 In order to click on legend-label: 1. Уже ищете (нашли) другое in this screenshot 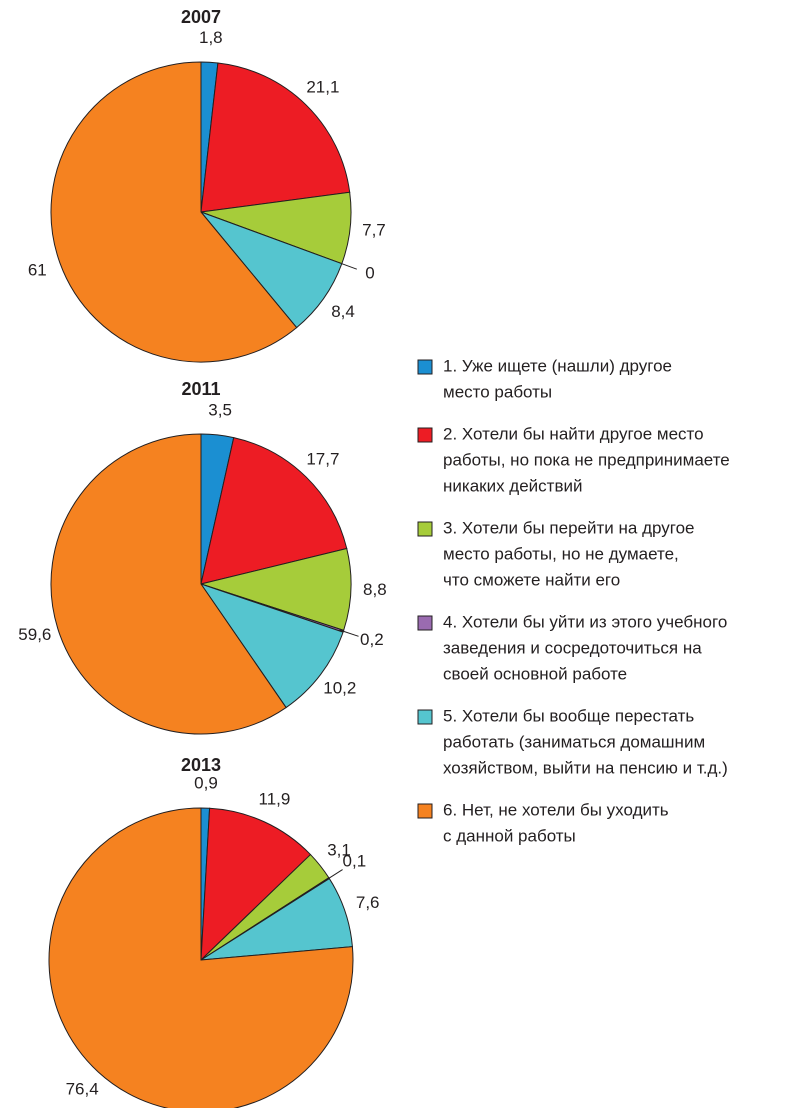, I will do `click(557, 365)`.